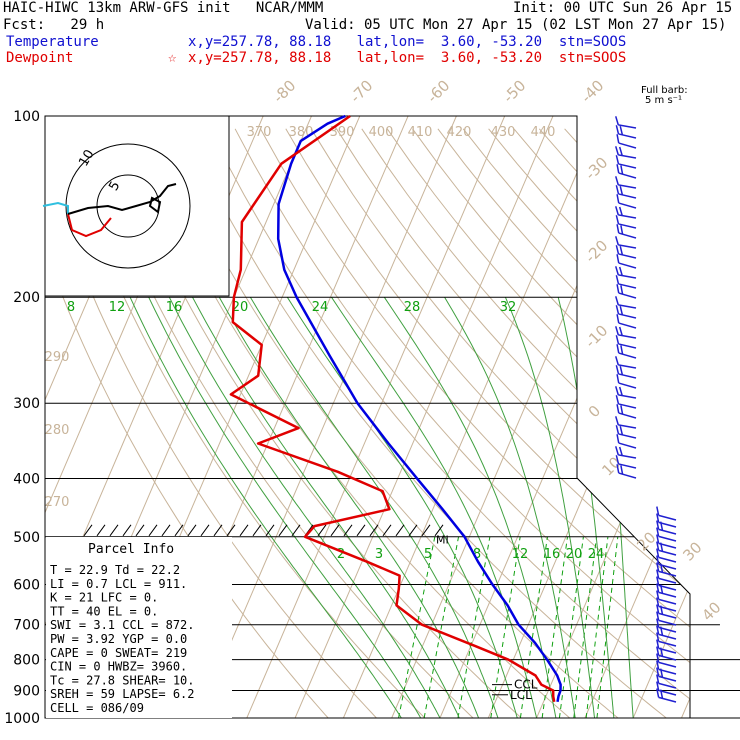  What do you see at coordinates (428, 554) in the screenshot?
I see `mixing-ratio-label: 5` at bounding box center [428, 554].